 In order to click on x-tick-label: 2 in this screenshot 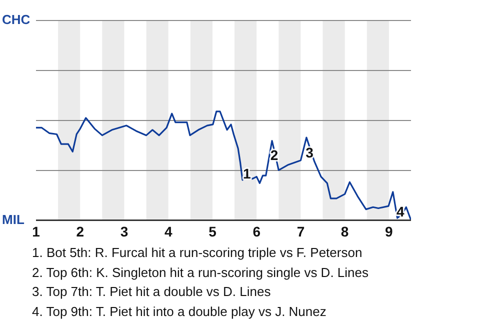, I will do `click(80, 231)`.